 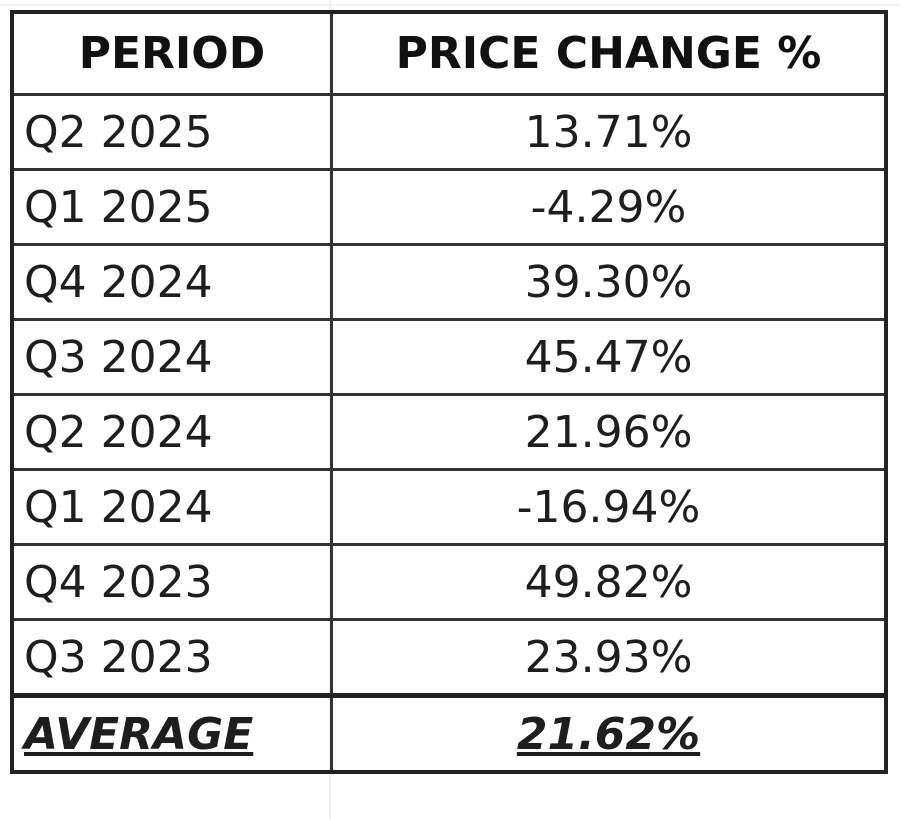 I want to click on cell: Q1 2024, so click(x=171, y=507).